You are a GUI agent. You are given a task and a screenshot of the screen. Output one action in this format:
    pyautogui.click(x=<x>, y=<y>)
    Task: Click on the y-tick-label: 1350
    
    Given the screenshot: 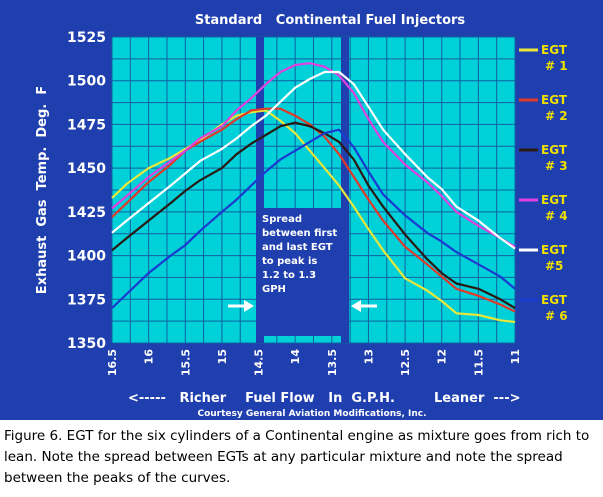 What is the action you would take?
    pyautogui.click(x=86, y=344)
    